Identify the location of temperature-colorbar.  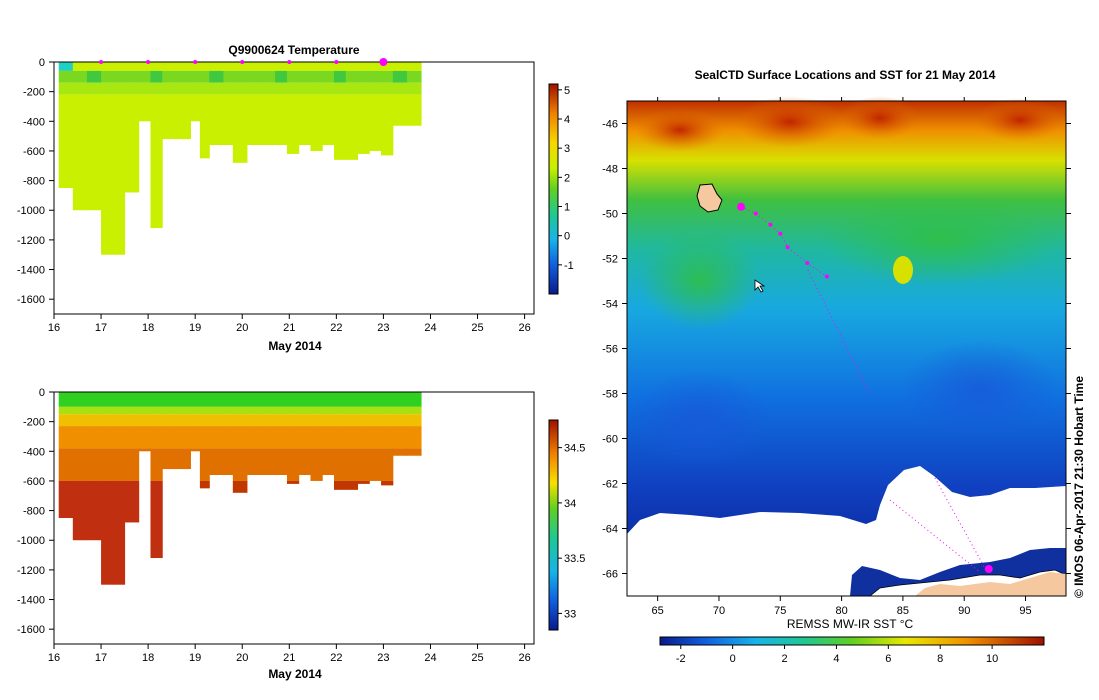
(553, 189).